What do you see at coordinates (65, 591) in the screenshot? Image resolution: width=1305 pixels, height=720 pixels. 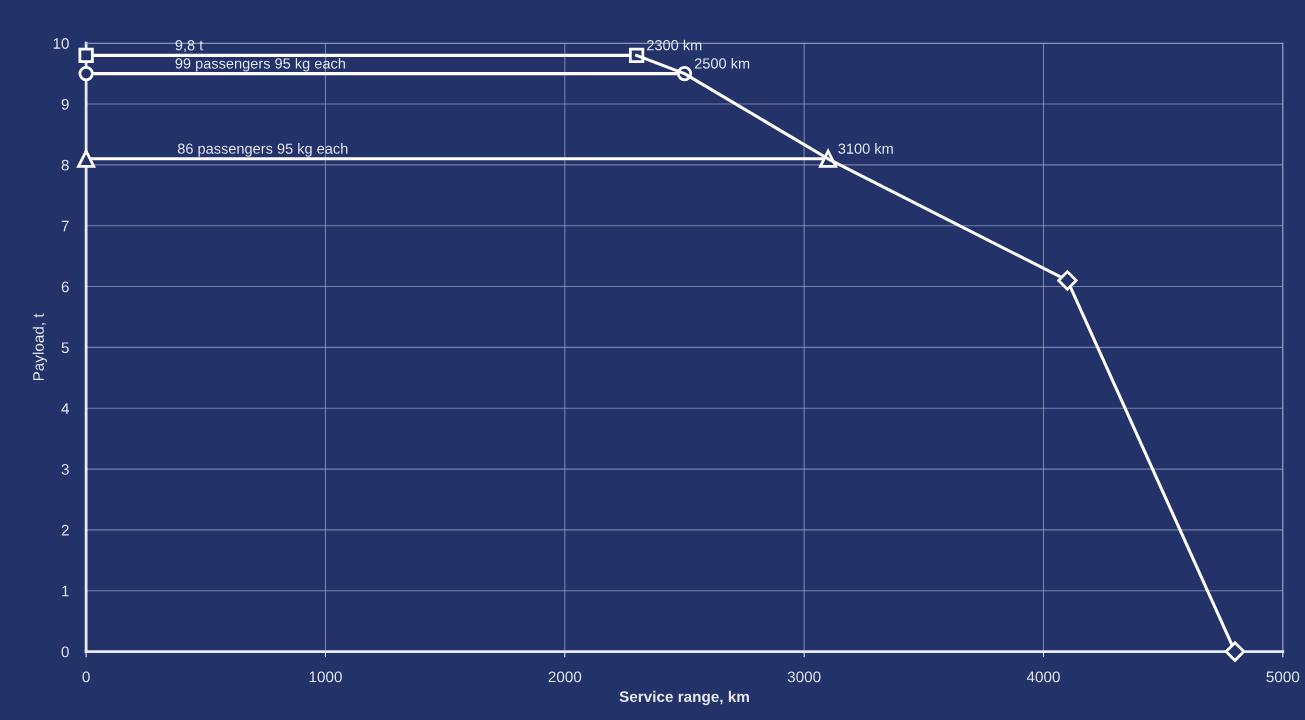 I see `y-tick-label: 1` at bounding box center [65, 591].